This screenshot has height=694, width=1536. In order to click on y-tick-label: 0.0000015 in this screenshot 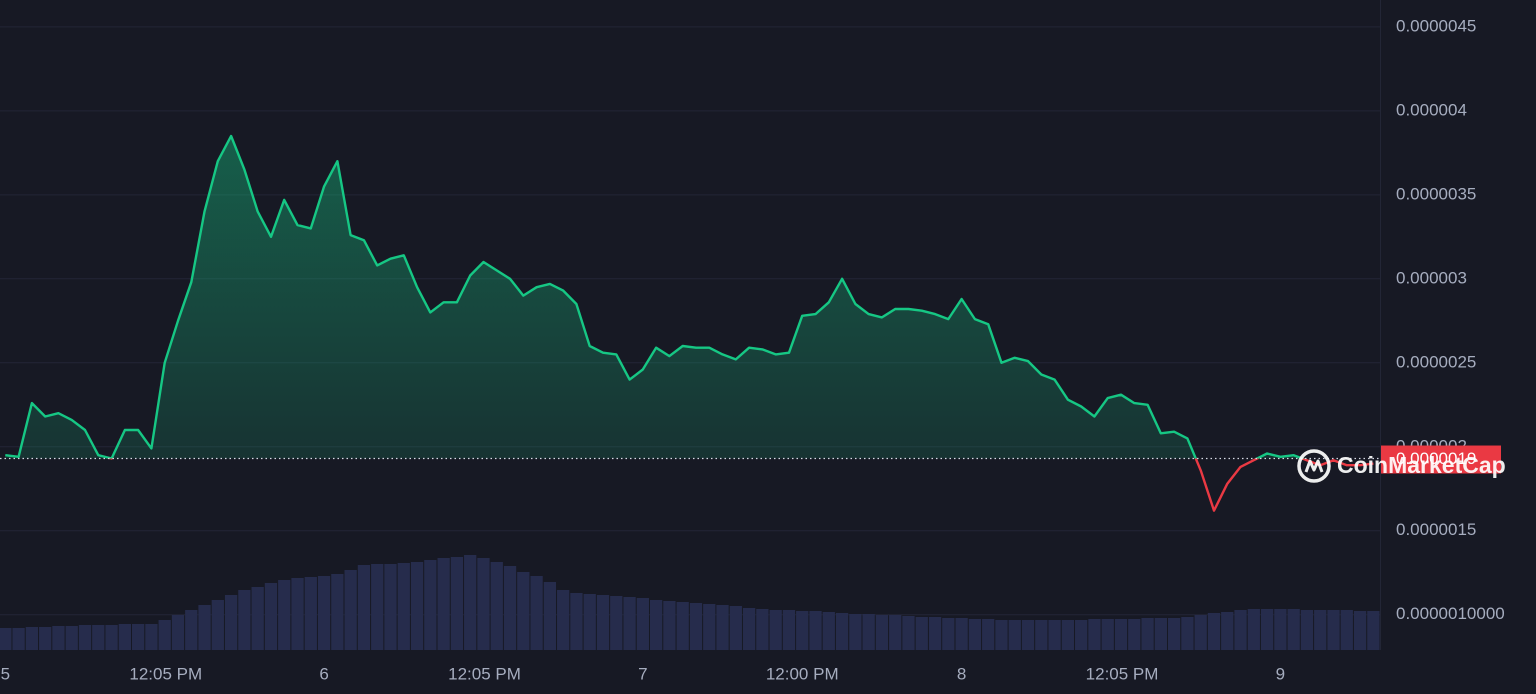, I will do `click(1436, 529)`.